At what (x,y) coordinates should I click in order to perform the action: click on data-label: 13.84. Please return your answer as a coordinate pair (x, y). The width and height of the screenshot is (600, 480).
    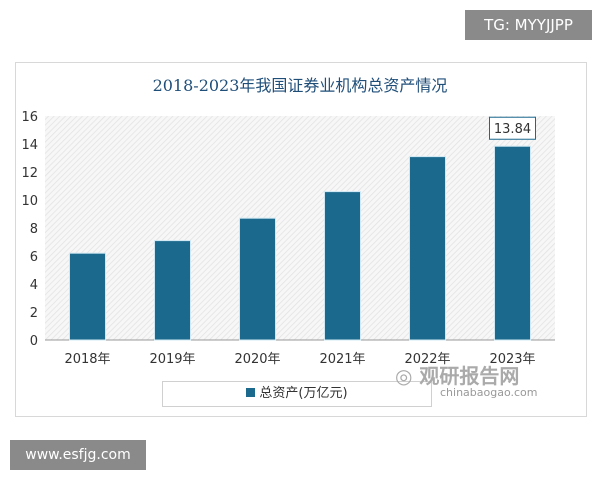
    Looking at the image, I should click on (512, 129).